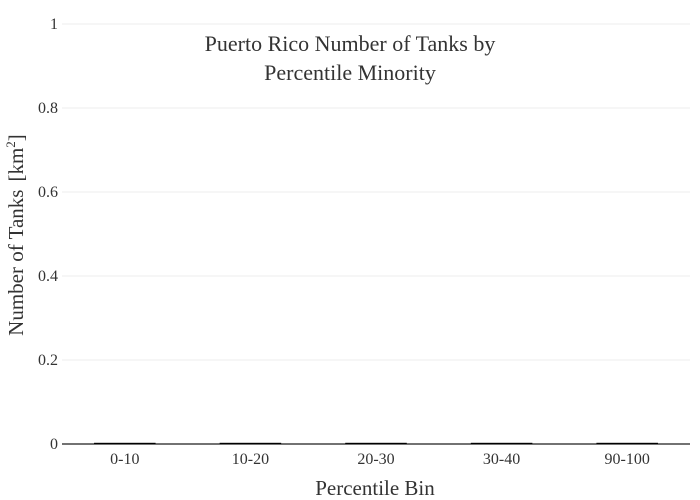 The width and height of the screenshot is (700, 500). What do you see at coordinates (10, 144) in the screenshot?
I see `y-axis-title-unit-exponent: 2` at bounding box center [10, 144].